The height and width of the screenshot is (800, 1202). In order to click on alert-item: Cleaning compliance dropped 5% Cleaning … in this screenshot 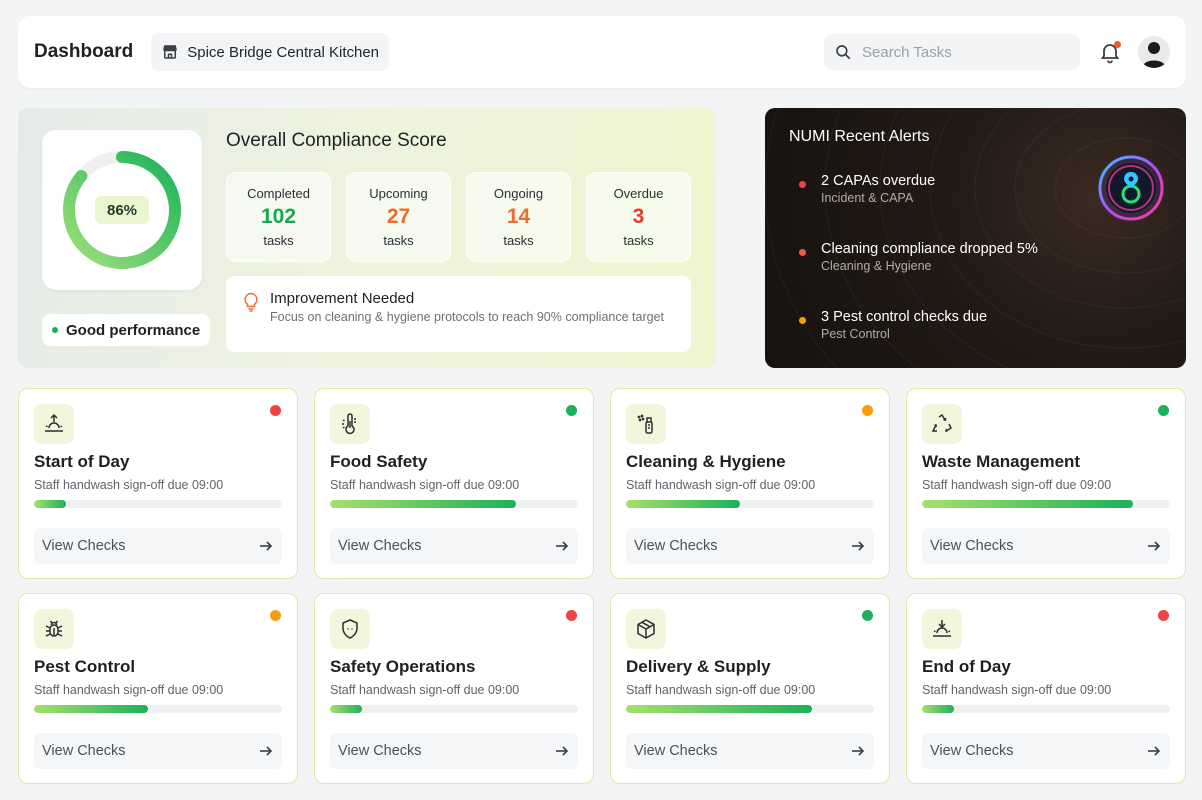, I will do `click(918, 257)`.